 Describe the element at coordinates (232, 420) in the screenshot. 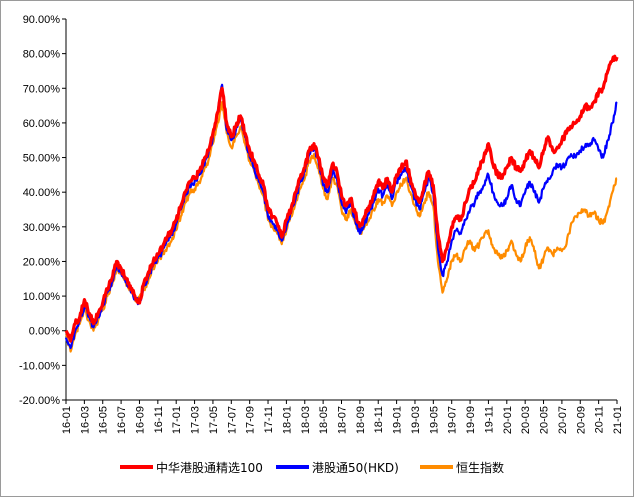

I see `x-tick-label: 17-07` at that location.